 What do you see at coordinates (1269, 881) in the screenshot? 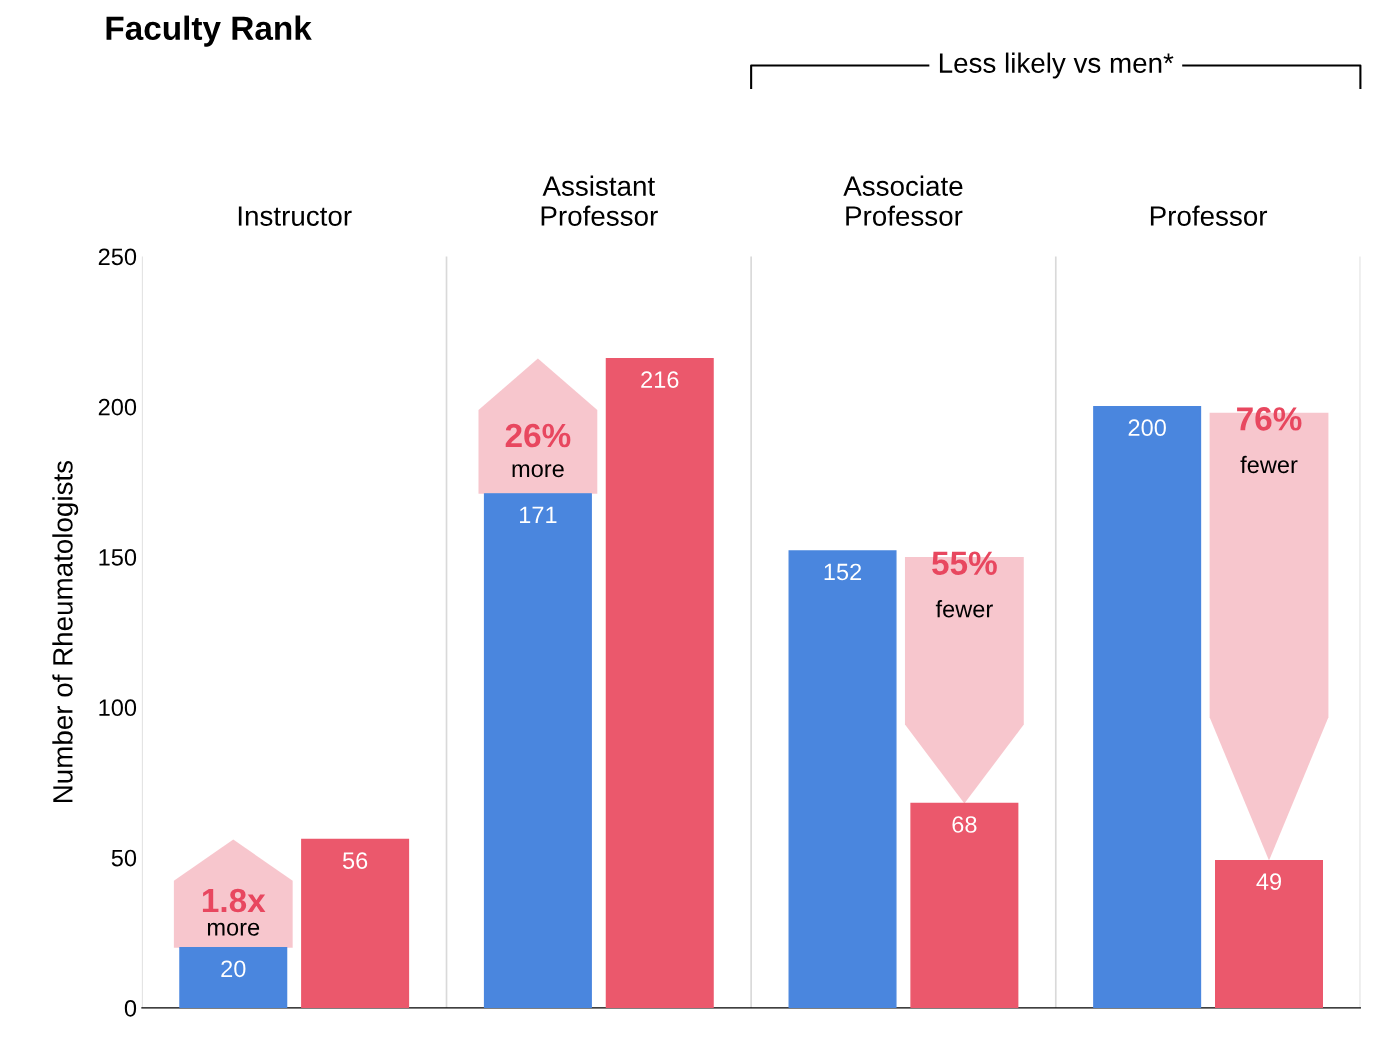
I see `data-label: 49` at bounding box center [1269, 881].